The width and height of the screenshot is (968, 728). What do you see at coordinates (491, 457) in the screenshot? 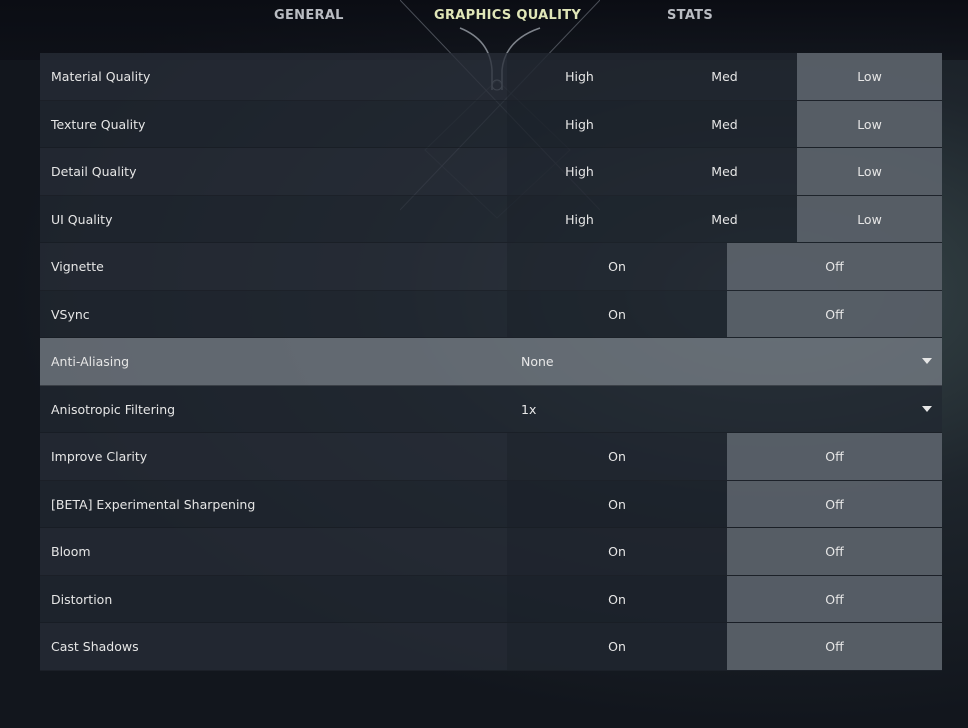
I see `setting-row: Improve Clarity On Off` at bounding box center [491, 457].